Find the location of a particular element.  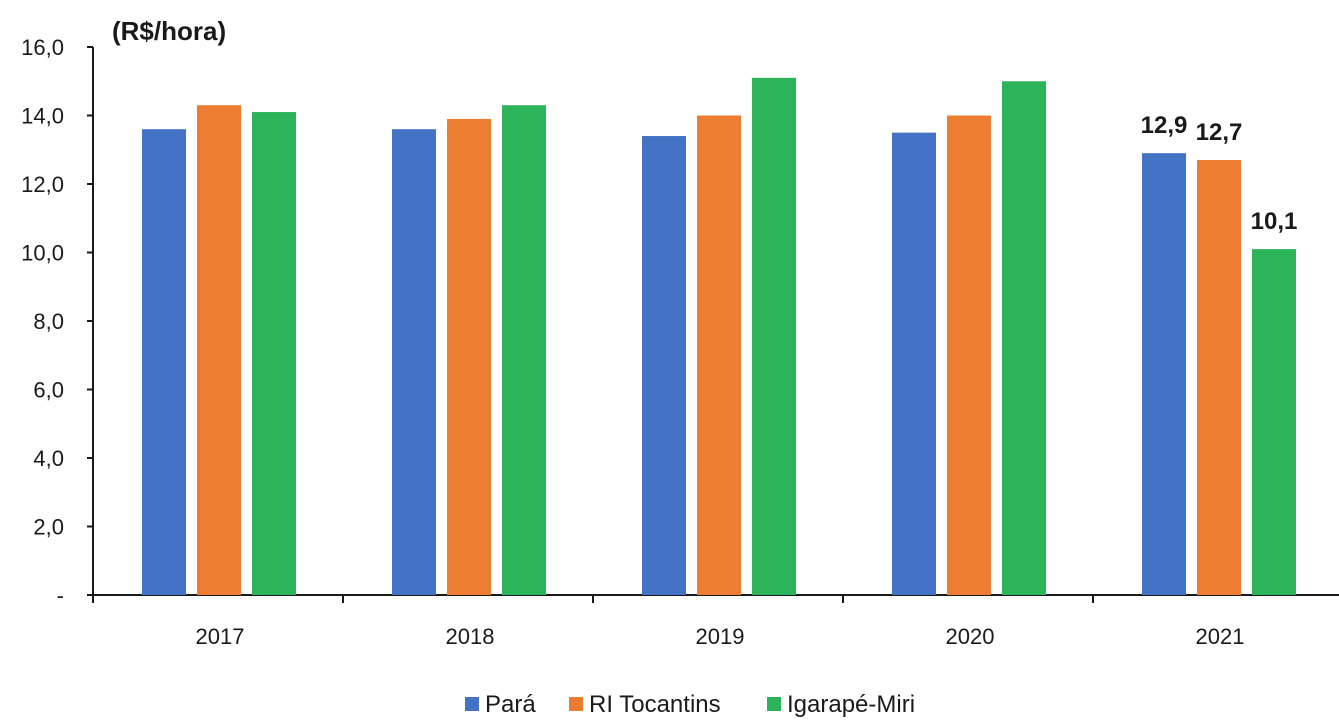

x-tick-label: 2018 is located at coordinates (470, 636).